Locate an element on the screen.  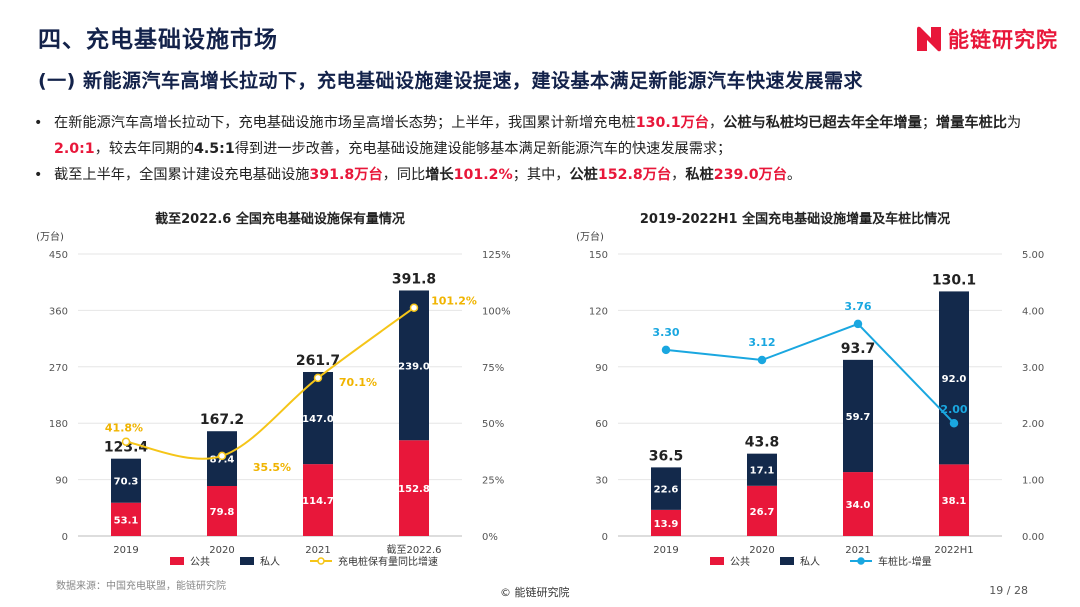
data-label-private: 59.7 is located at coordinates (858, 417).